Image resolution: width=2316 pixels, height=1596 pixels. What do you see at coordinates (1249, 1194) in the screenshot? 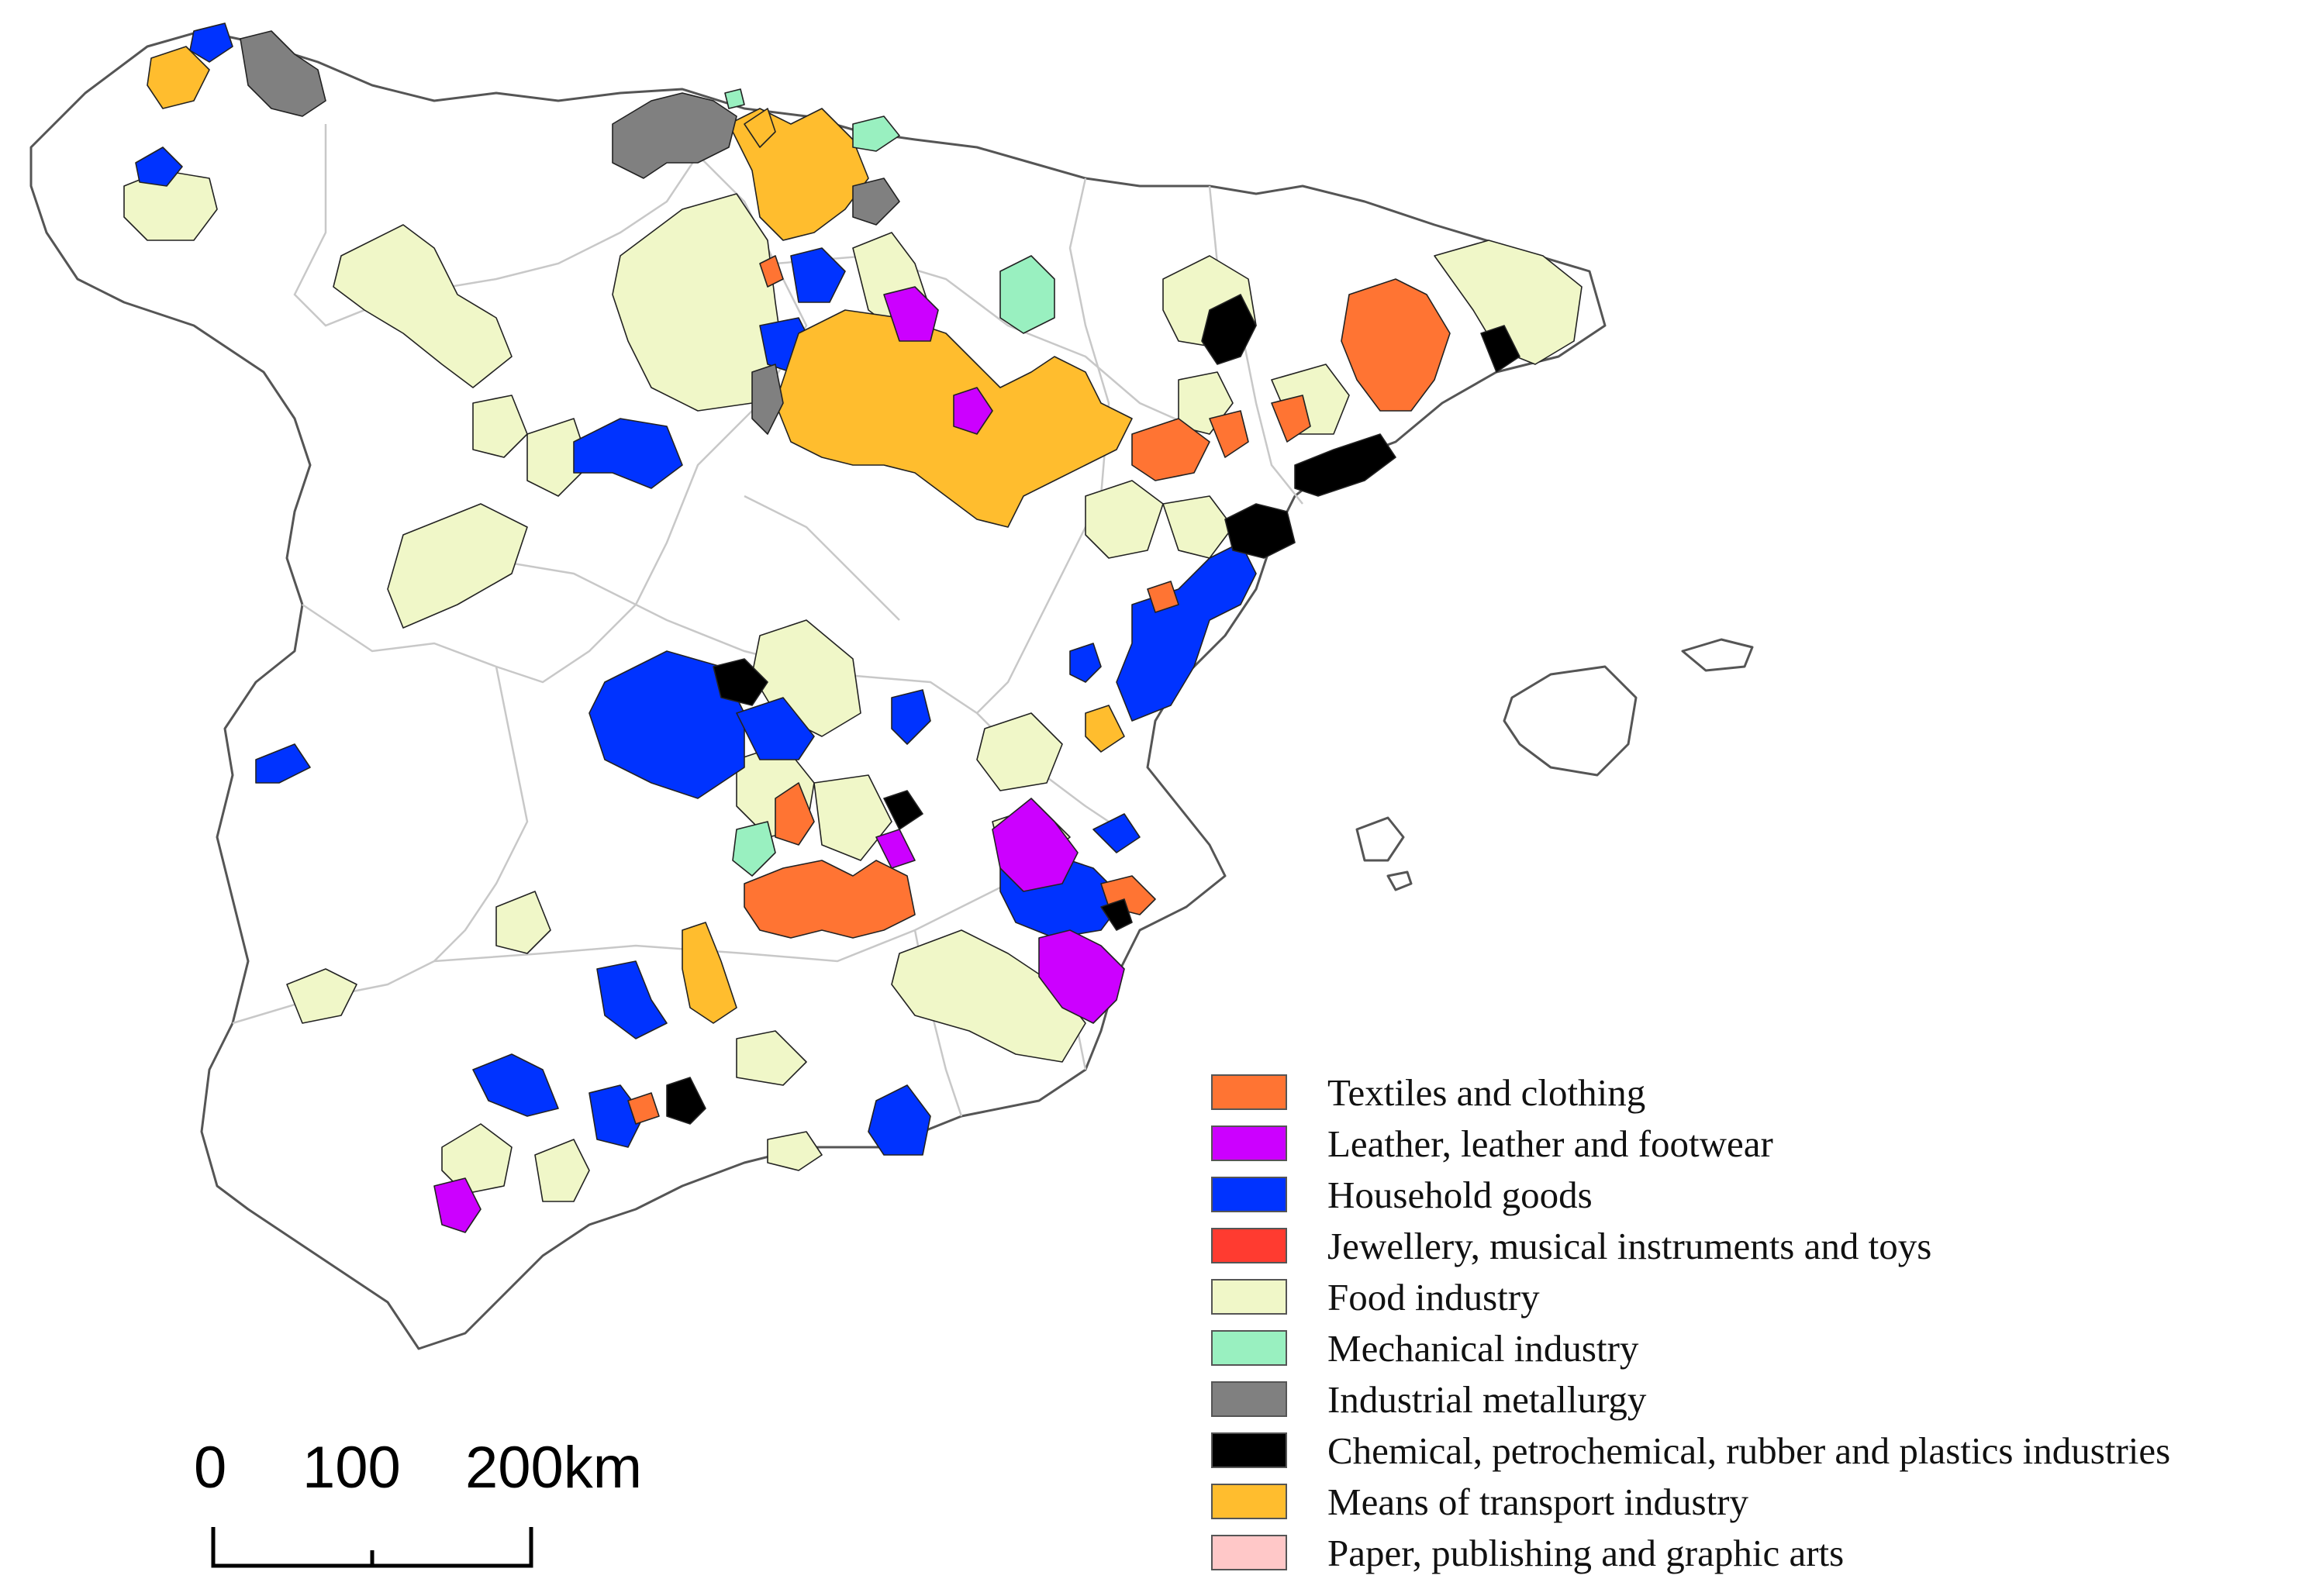
I see `legend-swatch-household` at bounding box center [1249, 1194].